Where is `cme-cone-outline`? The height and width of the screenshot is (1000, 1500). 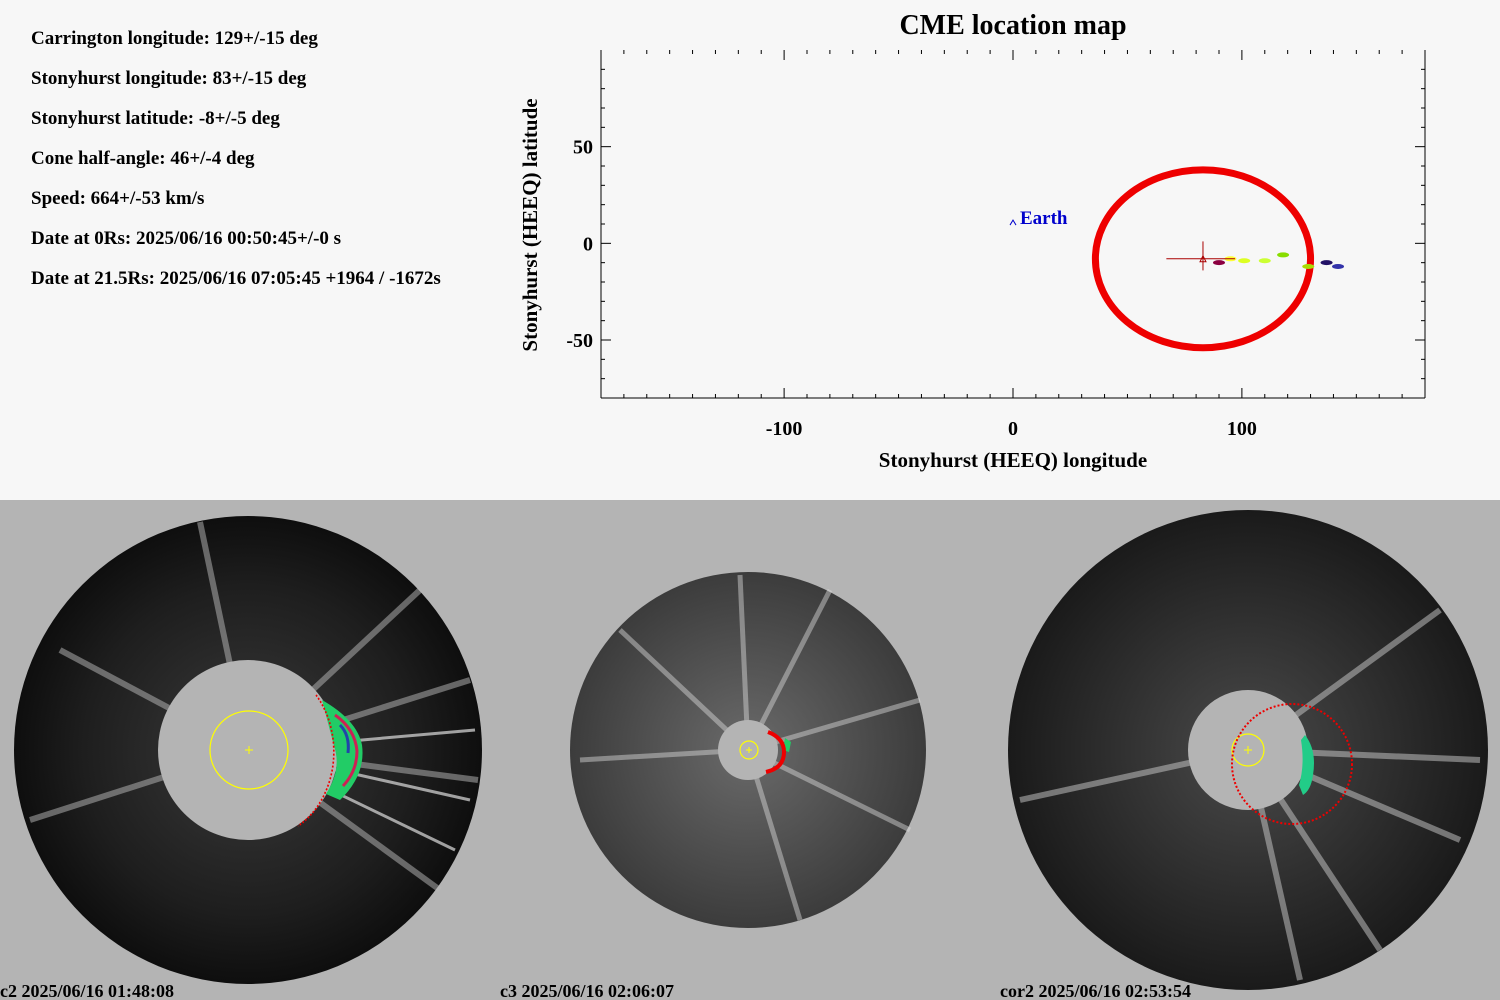
cme-cone-outline is located at coordinates (1203, 259).